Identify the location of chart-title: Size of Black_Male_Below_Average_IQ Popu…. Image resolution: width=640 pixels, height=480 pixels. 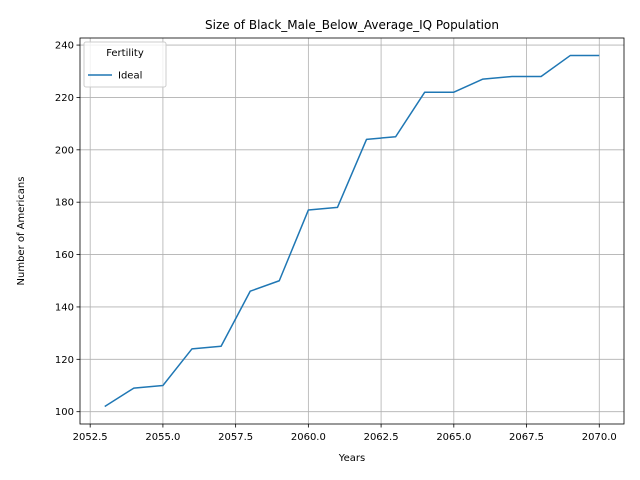
(352, 25).